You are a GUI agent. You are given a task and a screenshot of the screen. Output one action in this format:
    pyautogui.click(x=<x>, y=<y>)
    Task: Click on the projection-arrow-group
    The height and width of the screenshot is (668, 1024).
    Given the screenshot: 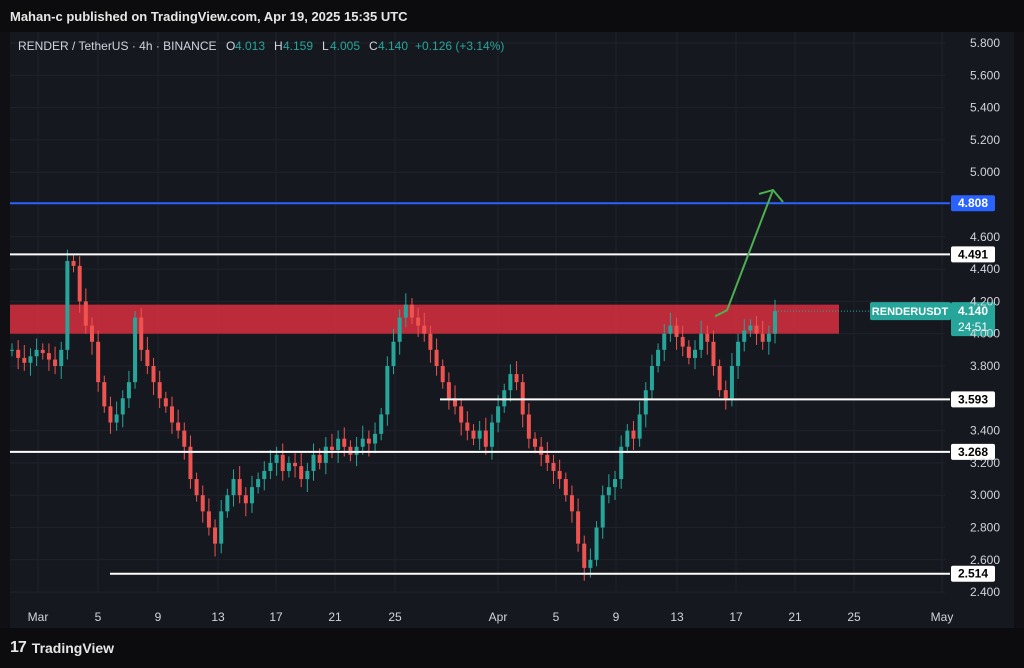 What is the action you would take?
    pyautogui.click(x=749, y=253)
    